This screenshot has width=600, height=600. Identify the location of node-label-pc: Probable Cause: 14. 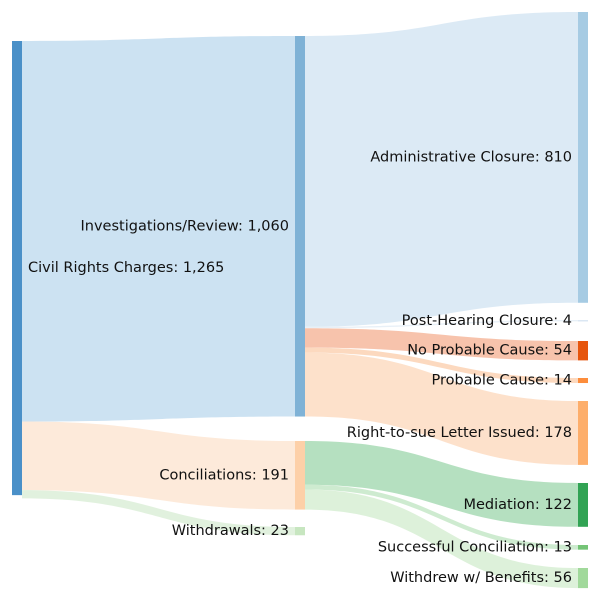
(502, 381).